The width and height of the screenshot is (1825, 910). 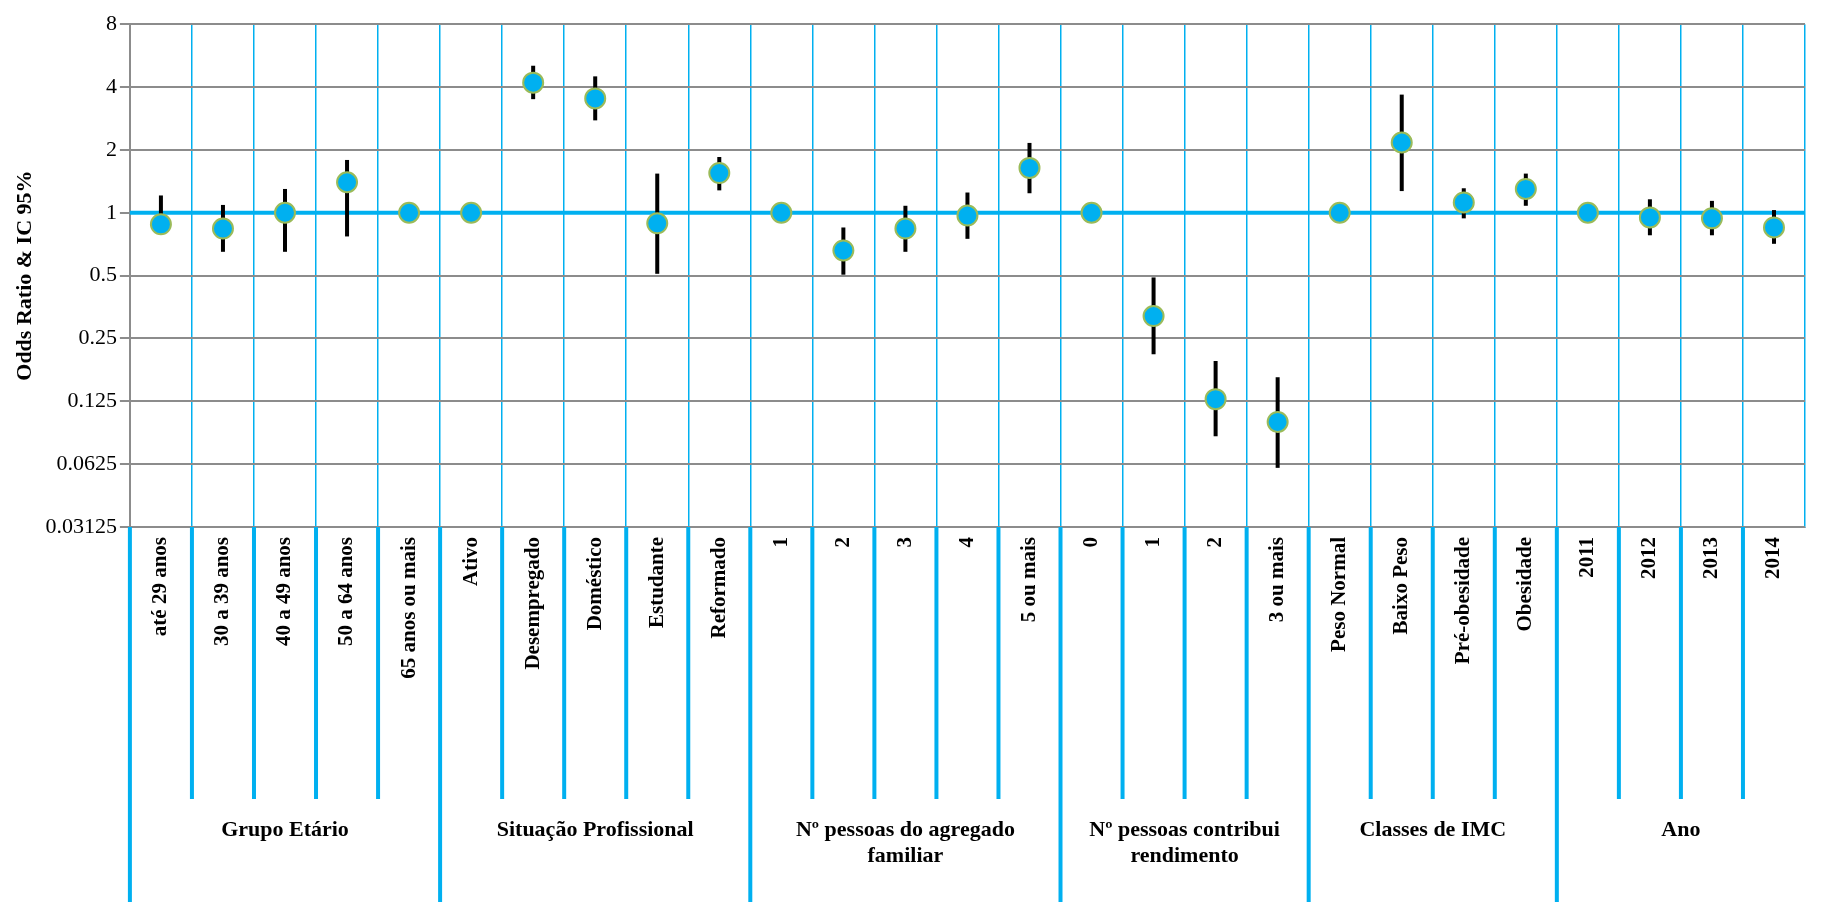 I want to click on x-tick-label: Baixo Peso, so click(x=1400, y=586).